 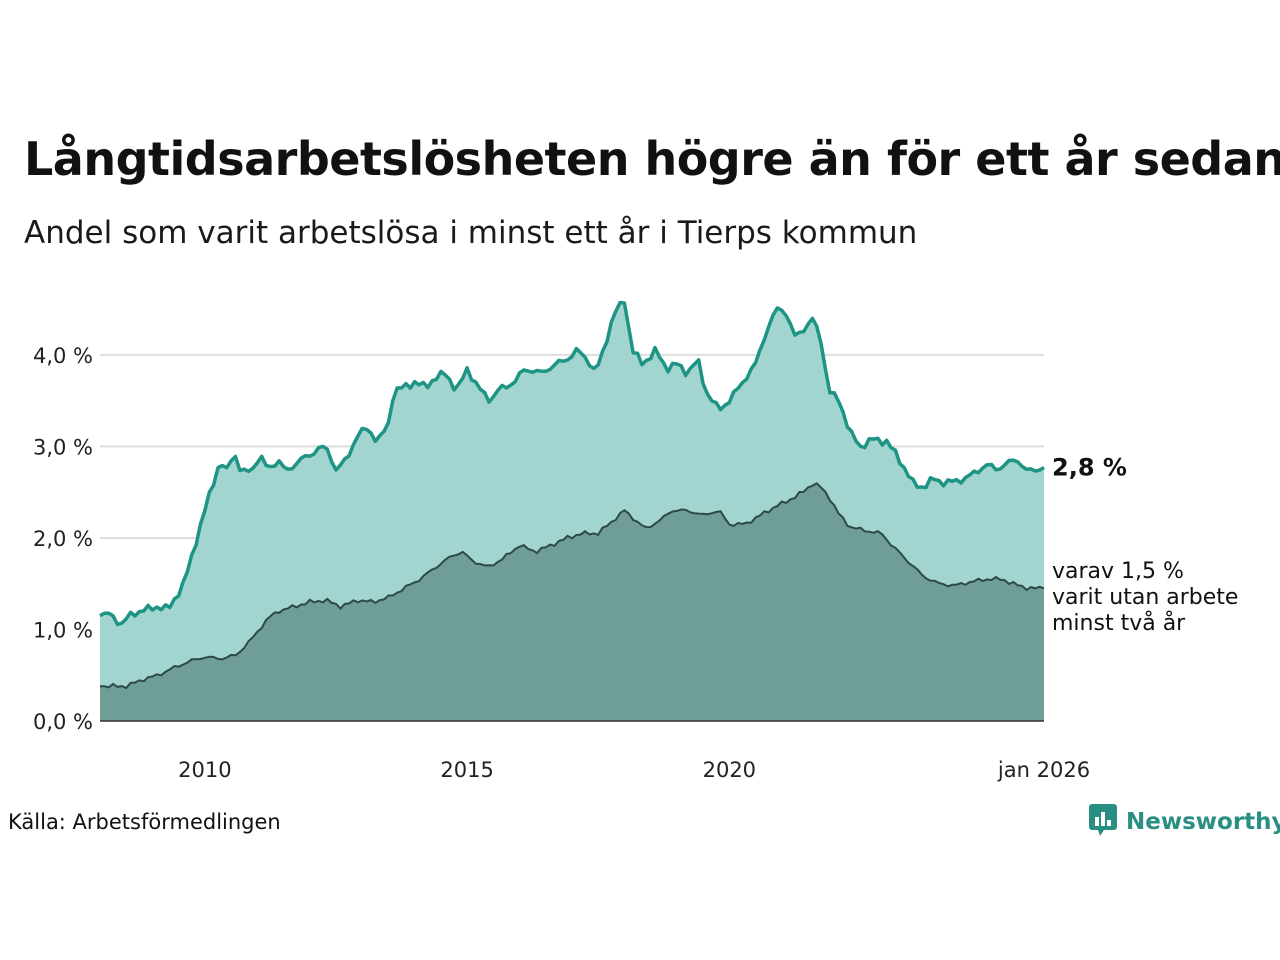 What do you see at coordinates (144, 822) in the screenshot?
I see `source-note: Källa: Arbetsförmedlingen` at bounding box center [144, 822].